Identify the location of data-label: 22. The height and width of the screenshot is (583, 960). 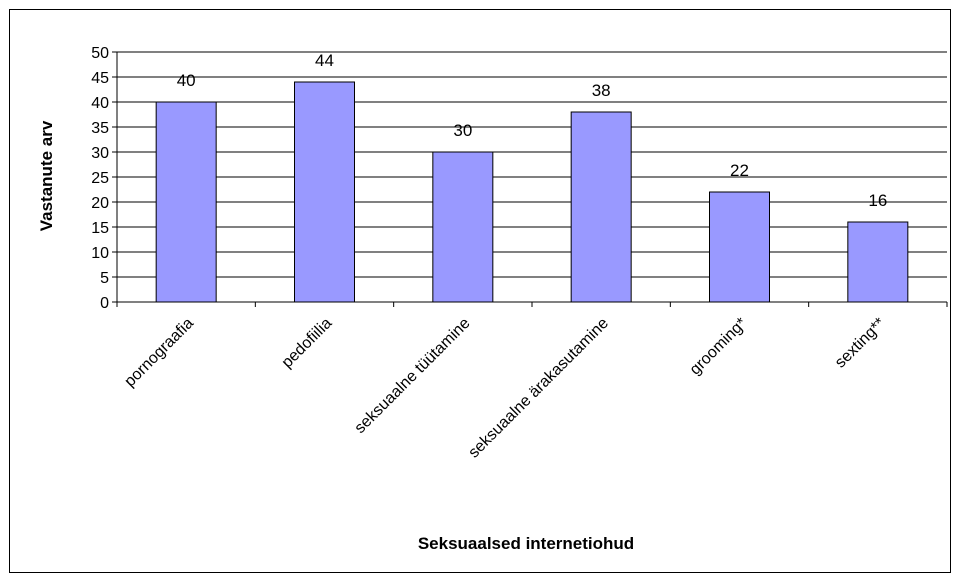
(739, 170).